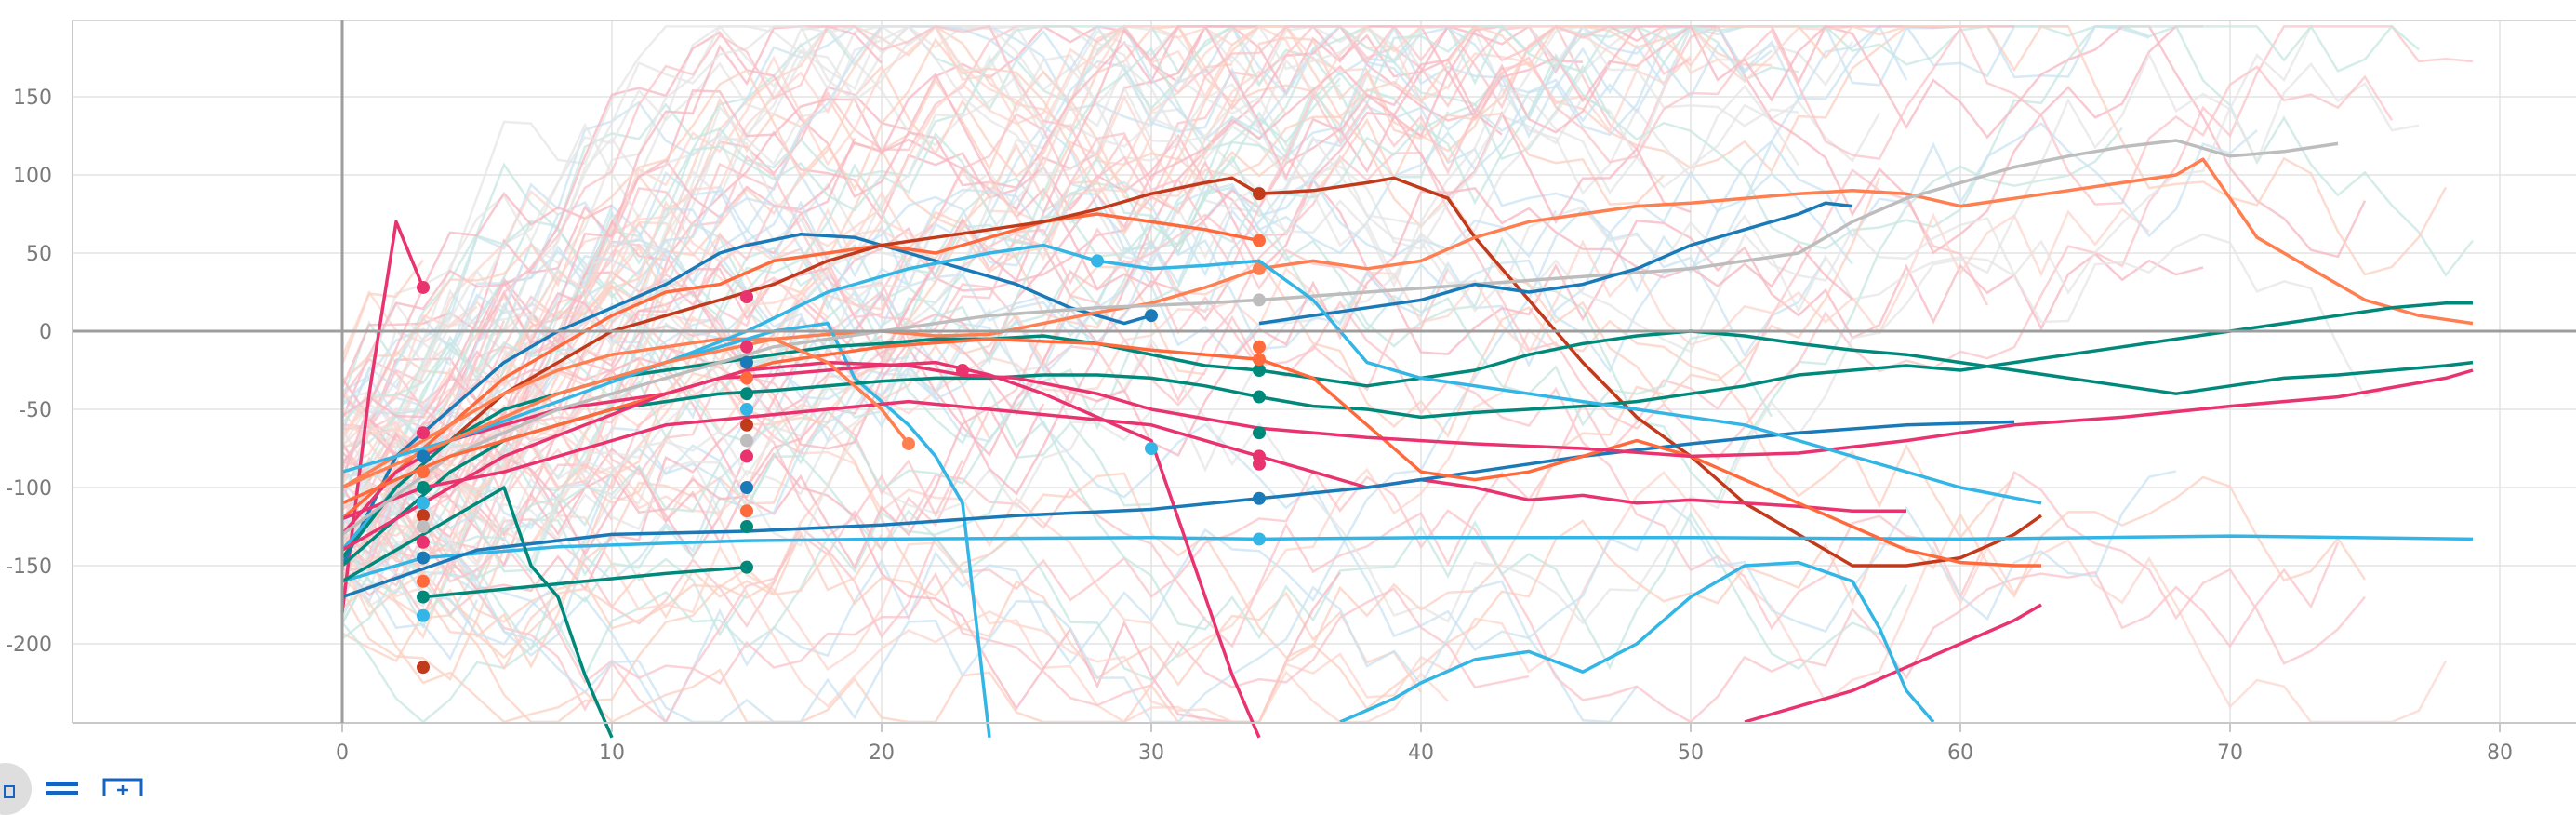 The height and width of the screenshot is (815, 2576). I want to click on x-tick-label: 30, so click(1151, 753).